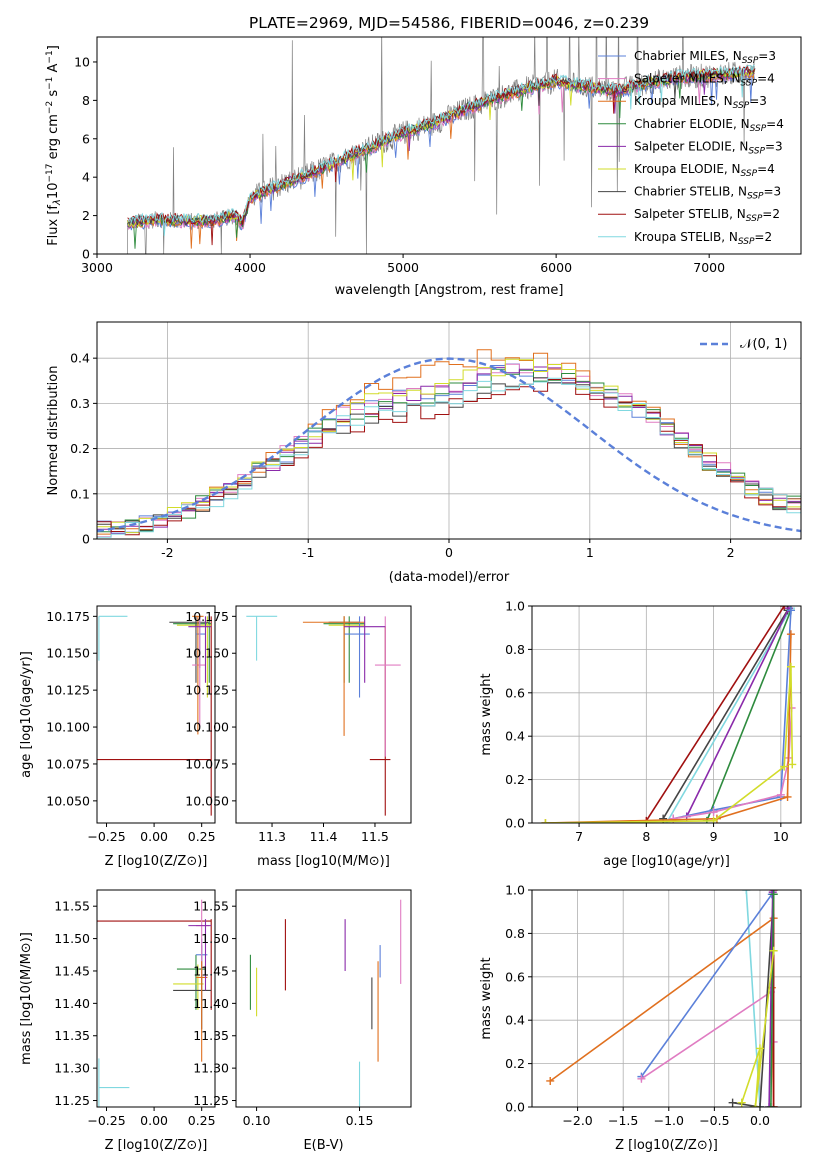 The height and width of the screenshot is (1170, 819). I want to click on legend-text: Kroupa STELIB, N, so click(686, 237).